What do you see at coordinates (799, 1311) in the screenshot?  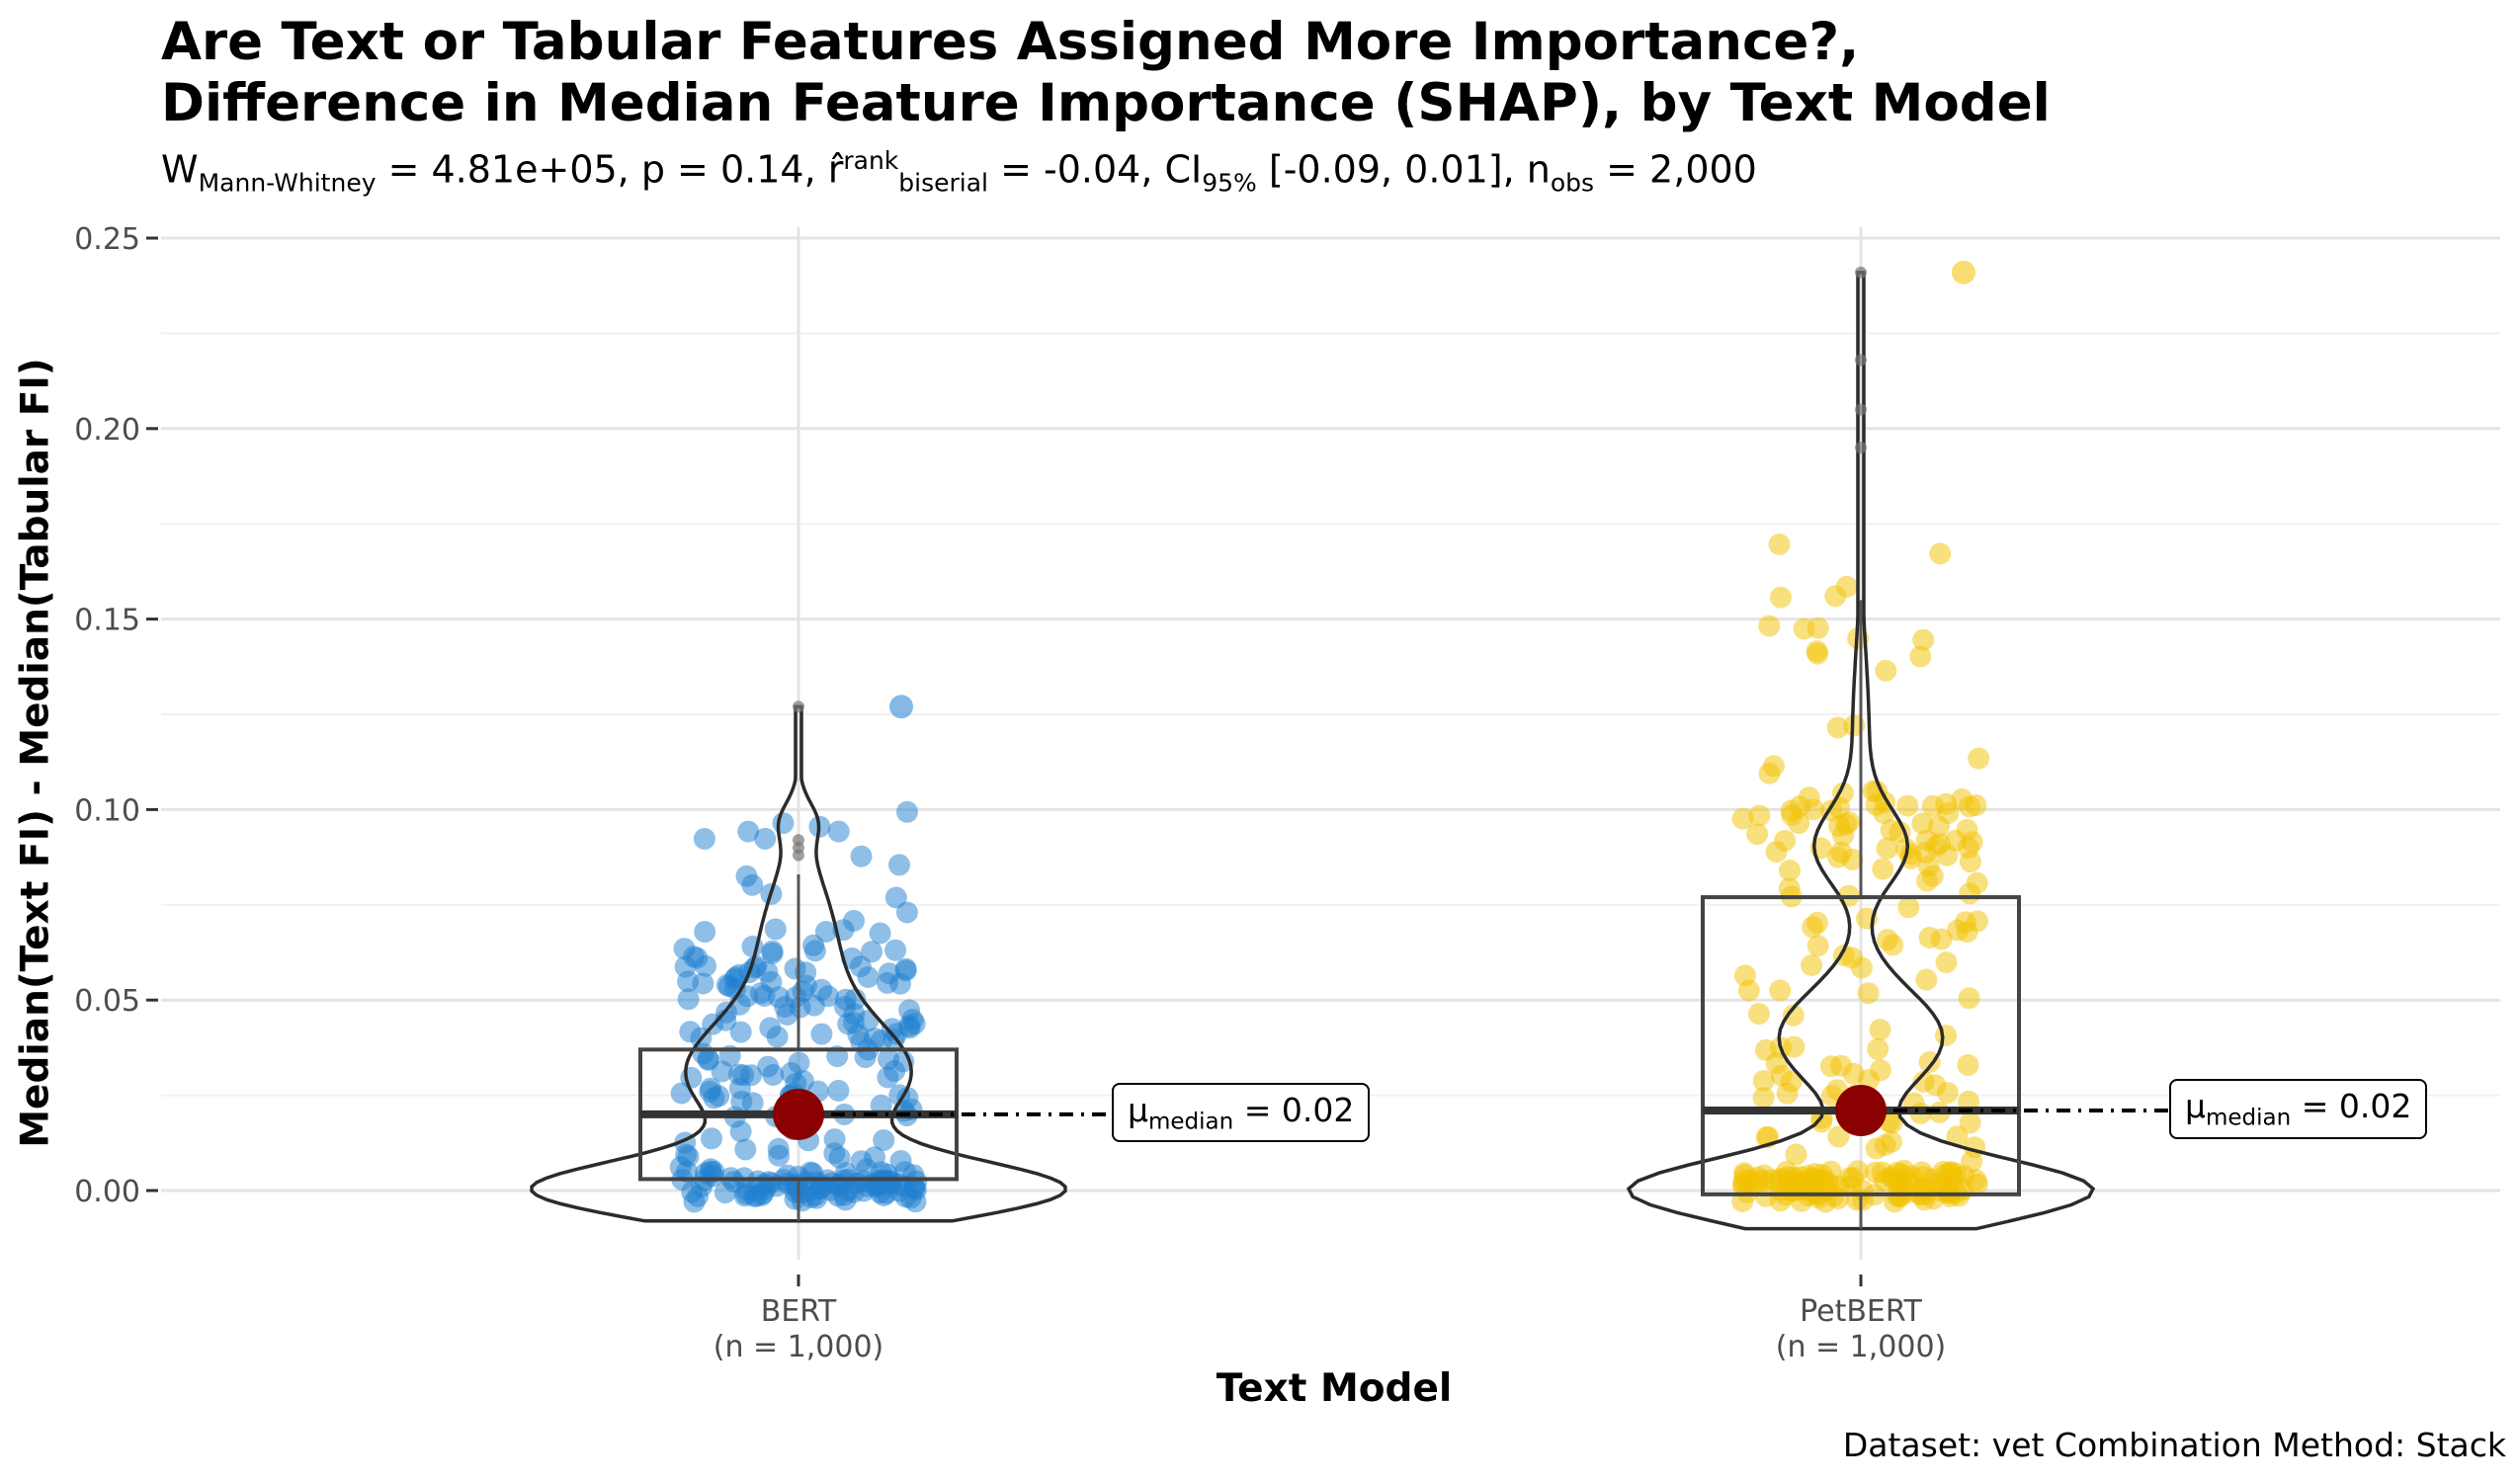 I see `x-tick-label: BERT` at bounding box center [799, 1311].